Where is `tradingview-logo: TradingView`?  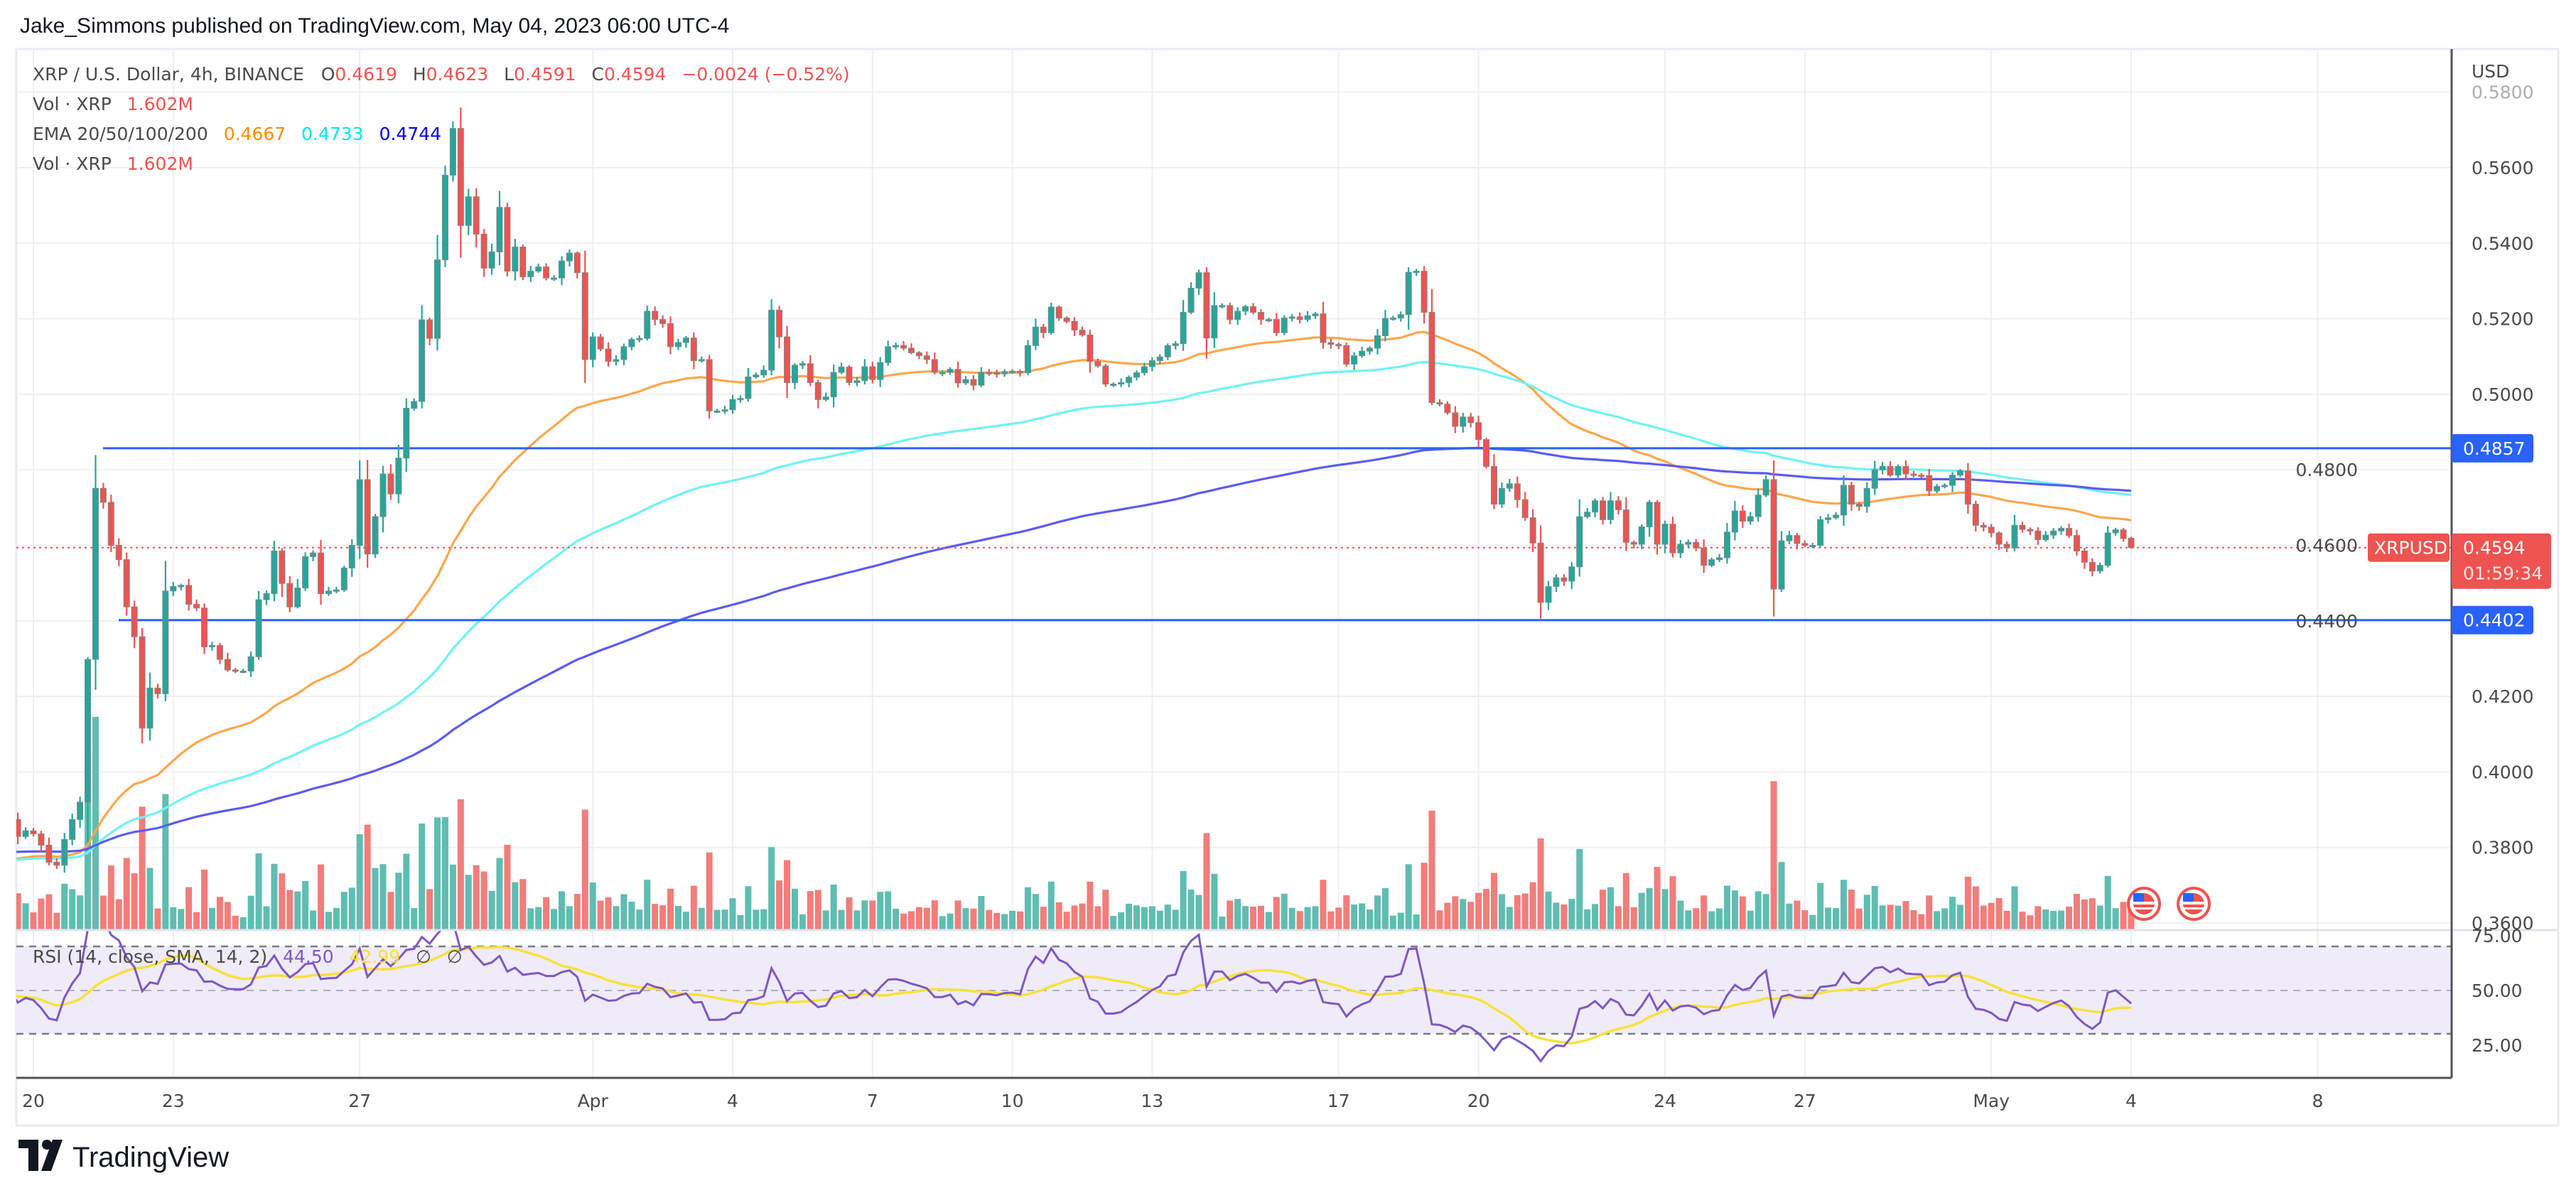
tradingview-logo: TradingView is located at coordinates (123, 1156).